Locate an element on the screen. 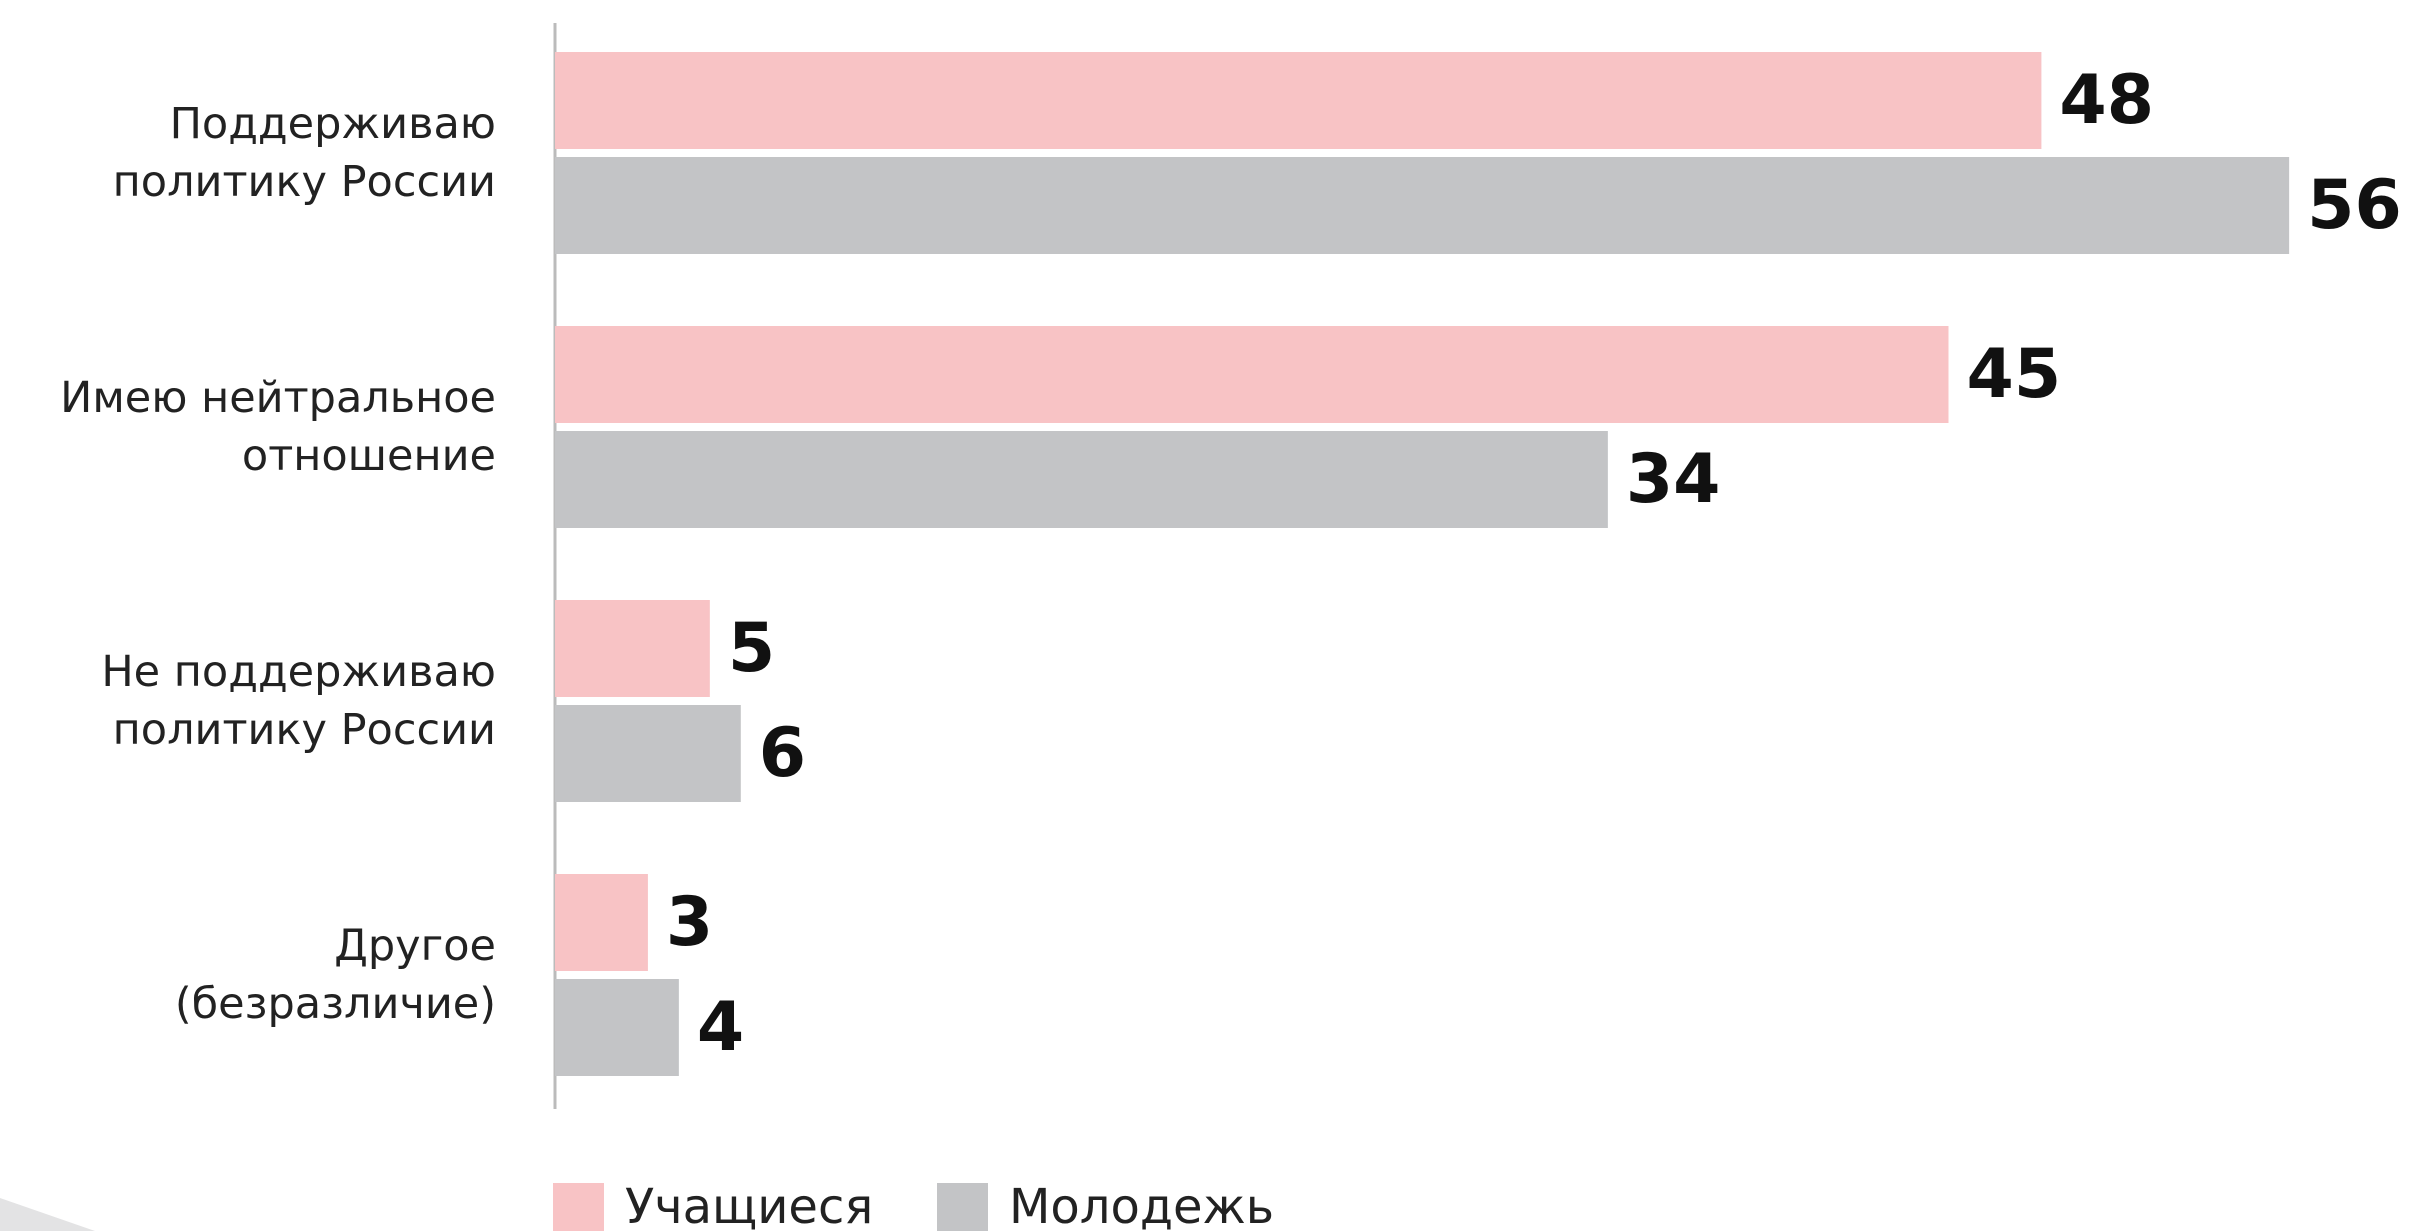 The height and width of the screenshot is (1231, 2416). category-label: Поддерживаю политику России is located at coordinates (304, 153).